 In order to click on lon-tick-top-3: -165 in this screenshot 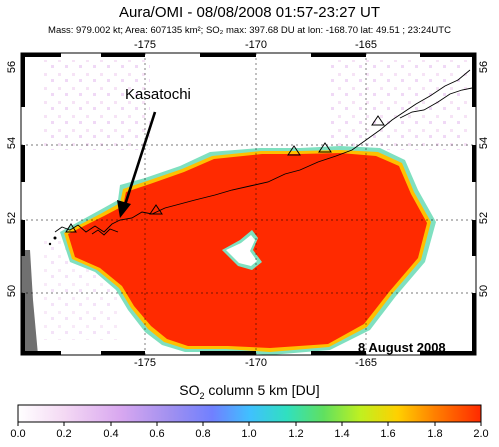, I will do `click(366, 45)`.